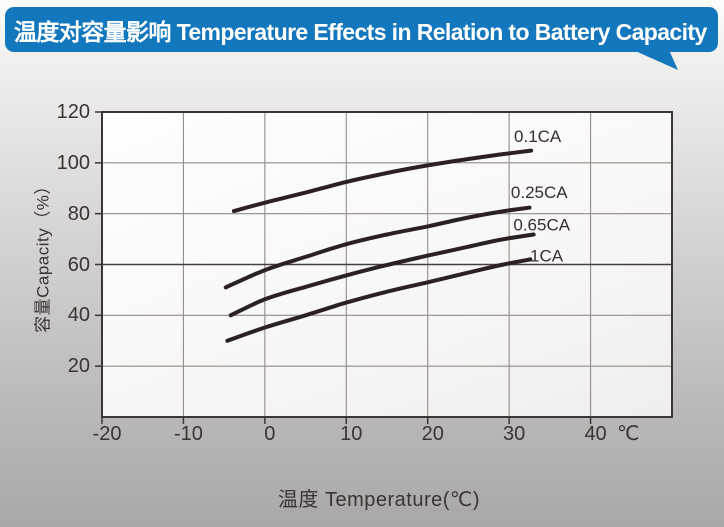  What do you see at coordinates (628, 434) in the screenshot?
I see `x-axis-unit-label: ℃` at bounding box center [628, 434].